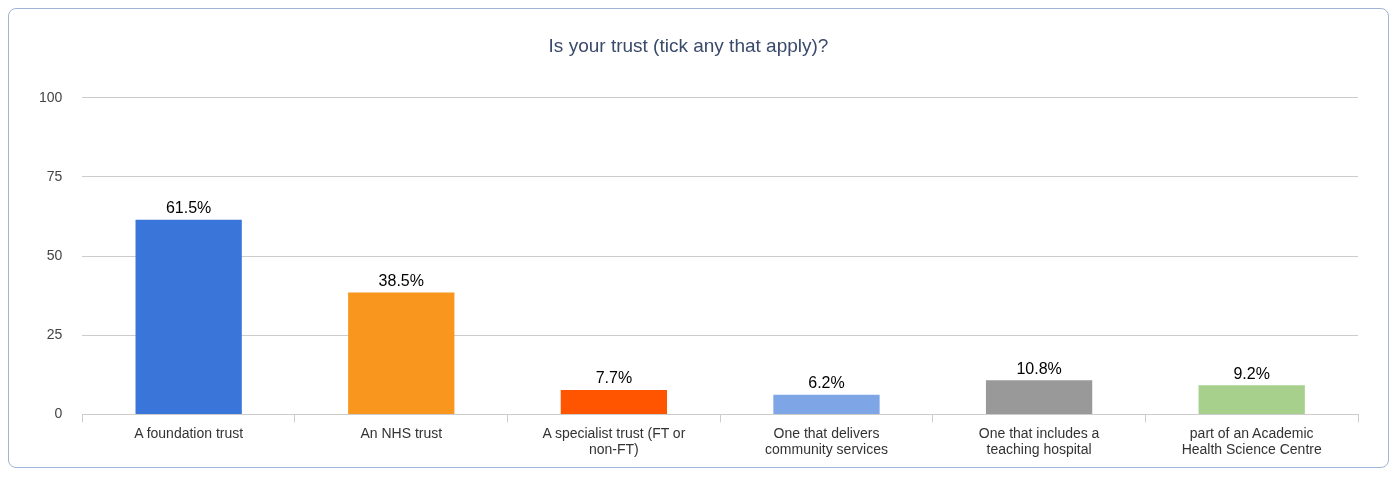 The image size is (1399, 478). What do you see at coordinates (401, 280) in the screenshot?
I see `data-label: 38.5%` at bounding box center [401, 280].